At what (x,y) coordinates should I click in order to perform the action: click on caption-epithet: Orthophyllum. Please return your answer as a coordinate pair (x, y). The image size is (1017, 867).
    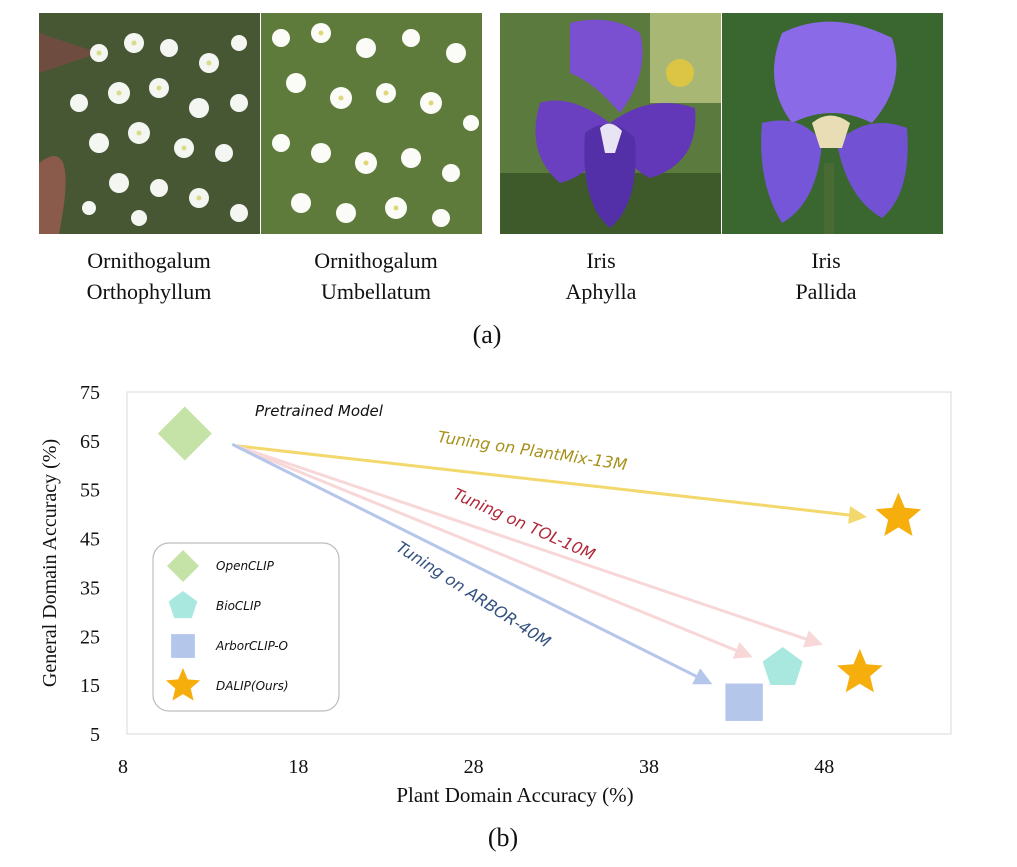
    Looking at the image, I should click on (149, 291).